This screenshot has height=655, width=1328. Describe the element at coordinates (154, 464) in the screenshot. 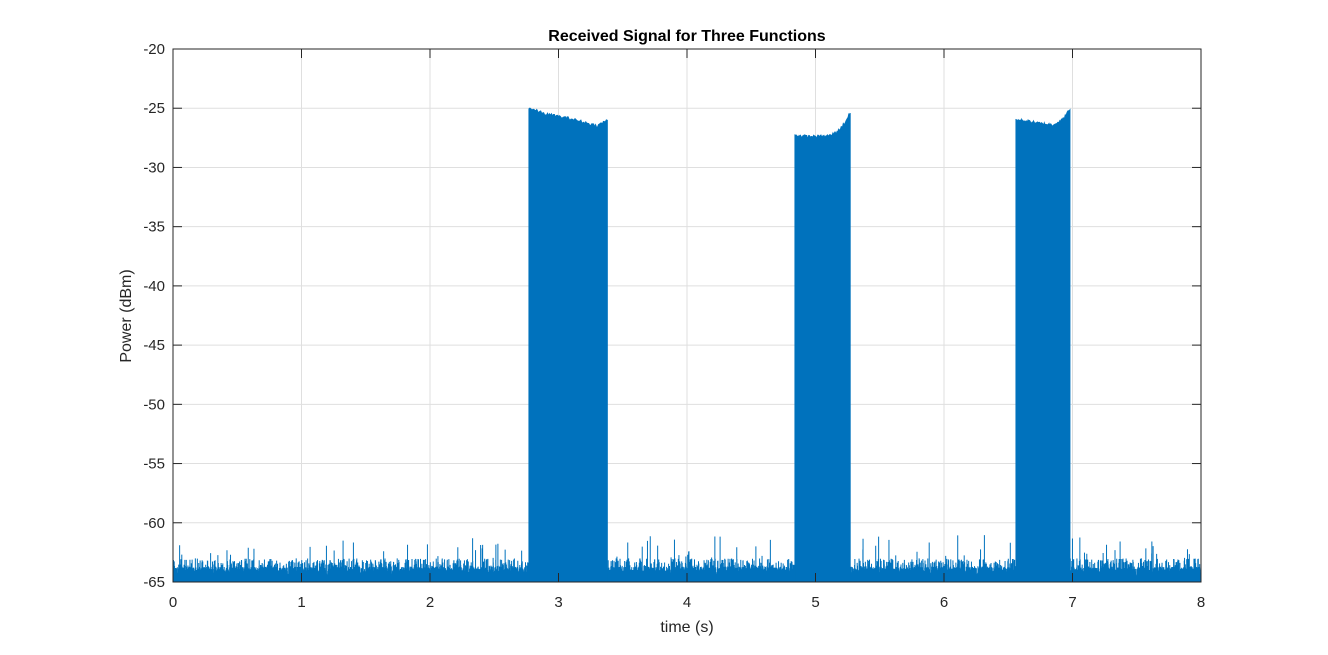

I see `y-tick-label: -55` at that location.